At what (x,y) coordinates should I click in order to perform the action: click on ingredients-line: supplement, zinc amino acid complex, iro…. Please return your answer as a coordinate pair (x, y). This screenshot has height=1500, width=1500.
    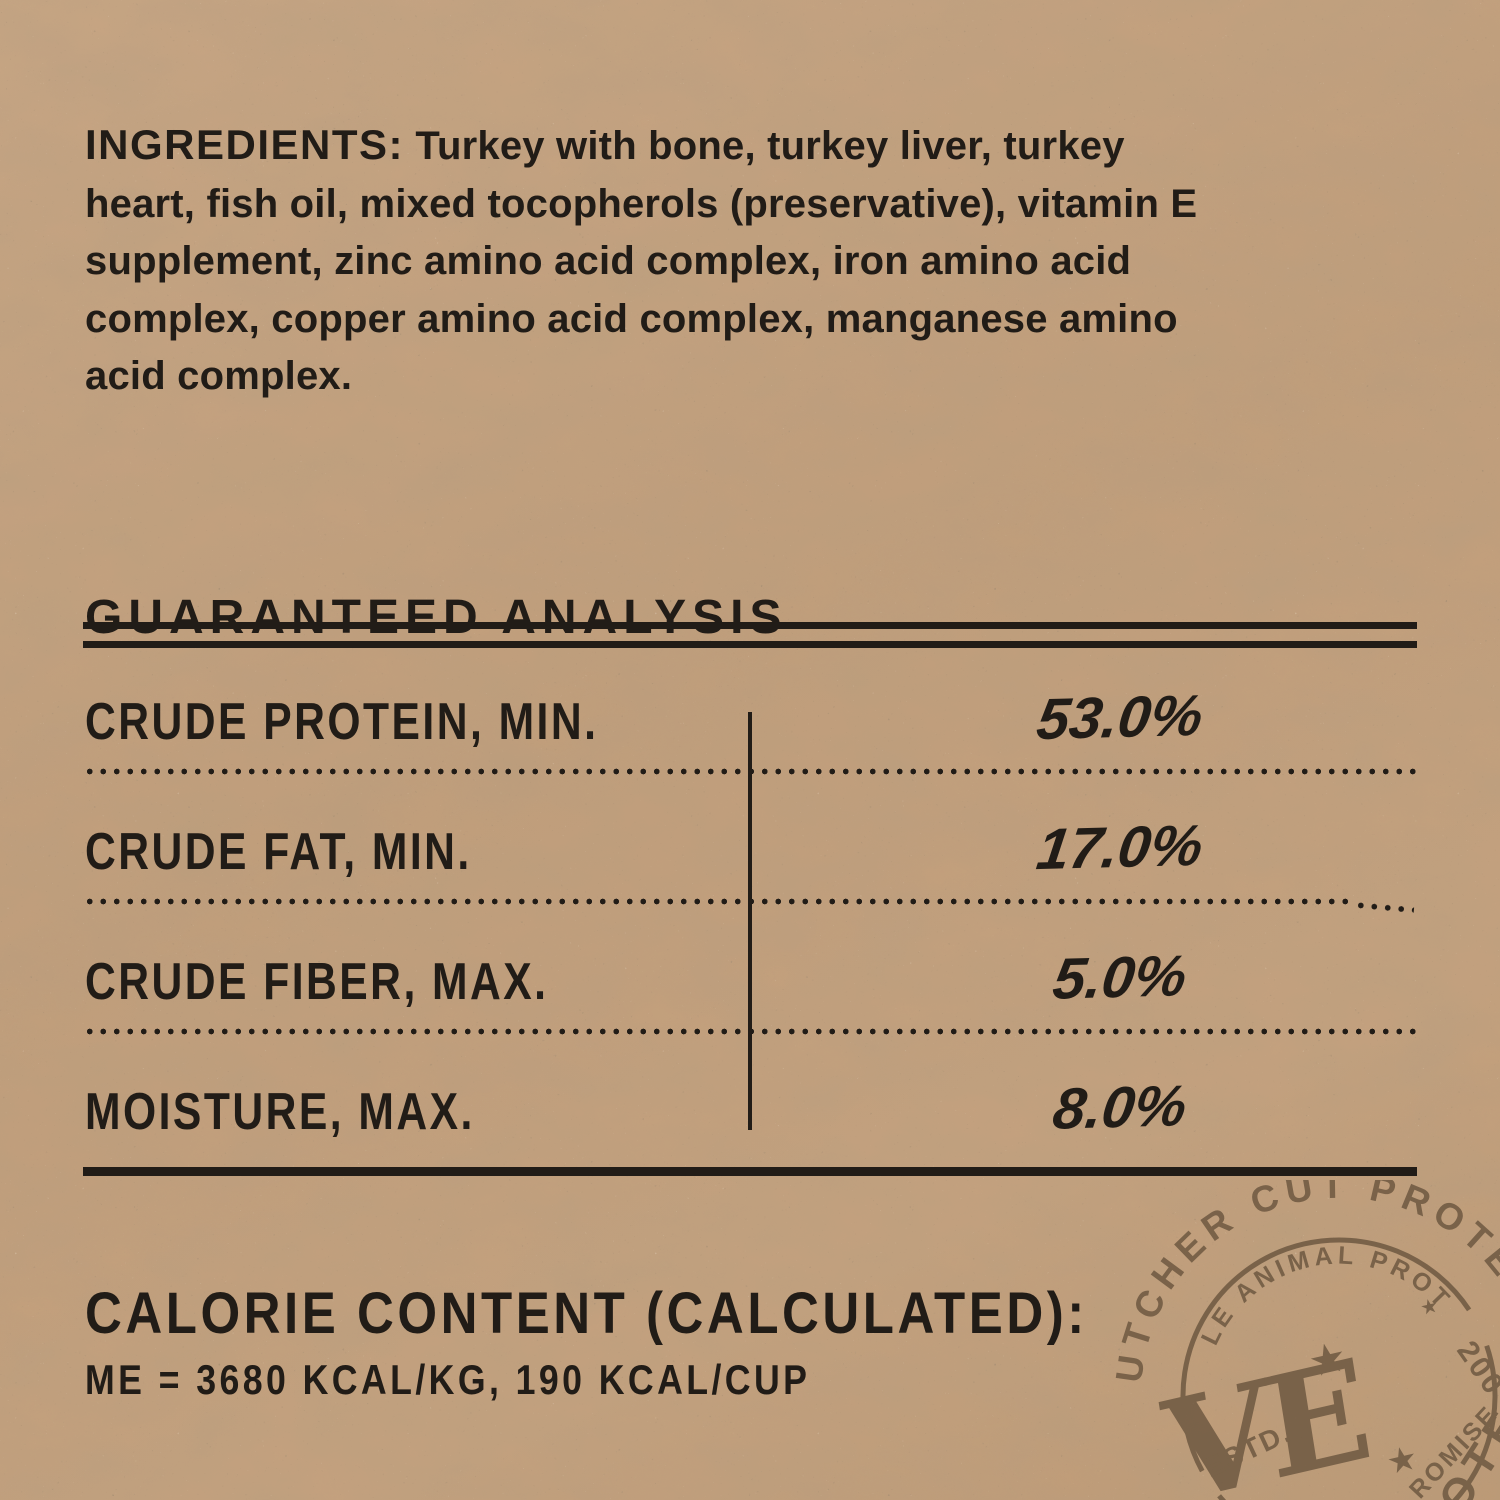
    Looking at the image, I should click on (608, 261).